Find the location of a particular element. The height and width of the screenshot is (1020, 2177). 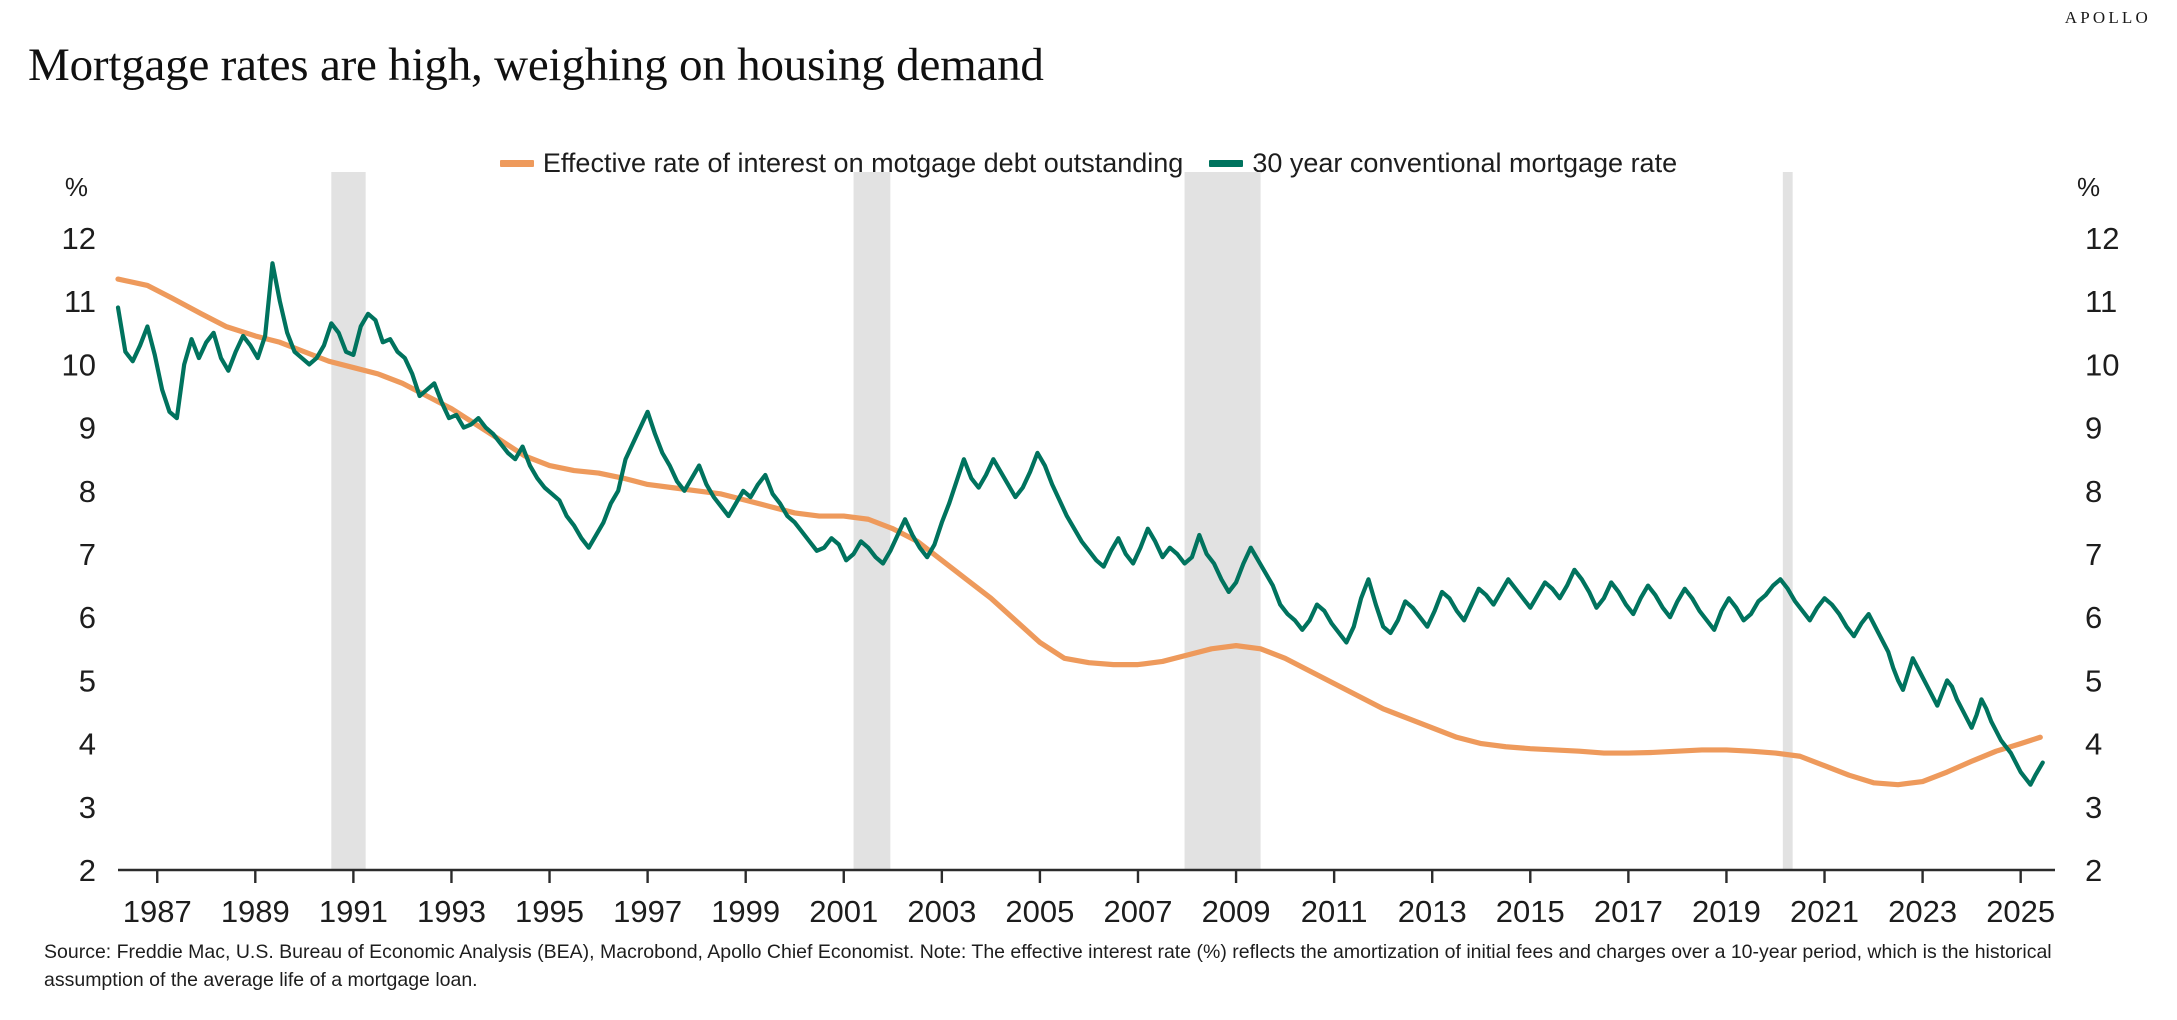

x-tick-label: 1991 is located at coordinates (353, 911).